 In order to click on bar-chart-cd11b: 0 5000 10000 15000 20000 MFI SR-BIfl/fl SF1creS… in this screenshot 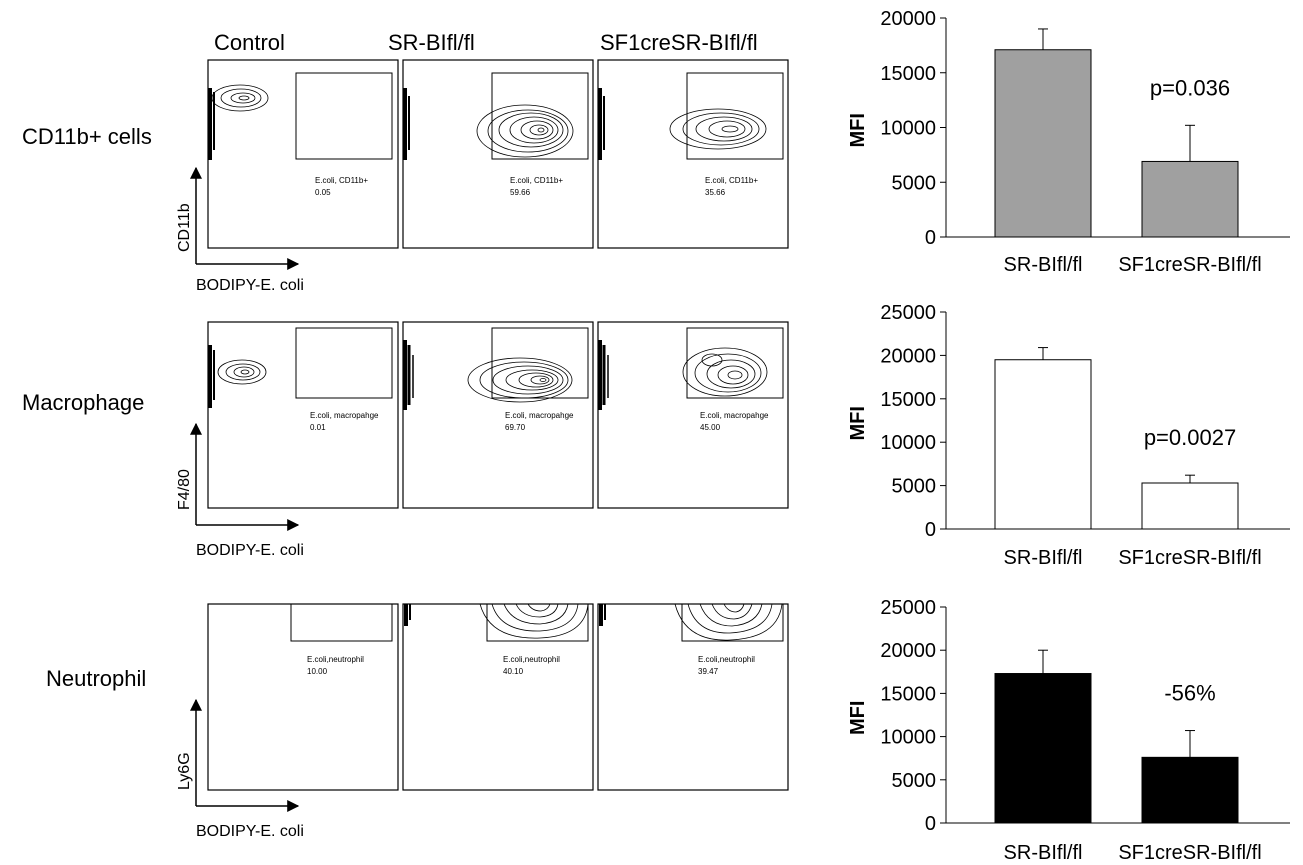, I will do `click(1068, 142)`.